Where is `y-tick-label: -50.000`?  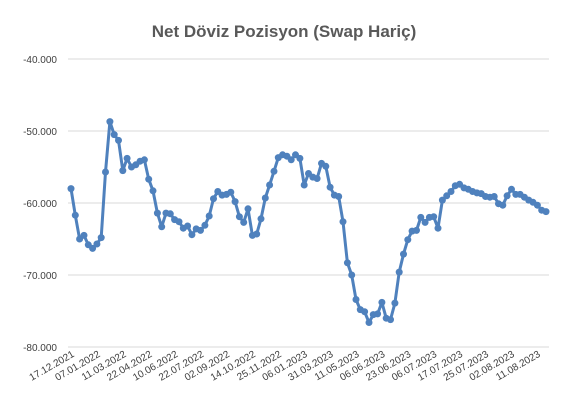 y-tick-label: -50.000 is located at coordinates (40, 132).